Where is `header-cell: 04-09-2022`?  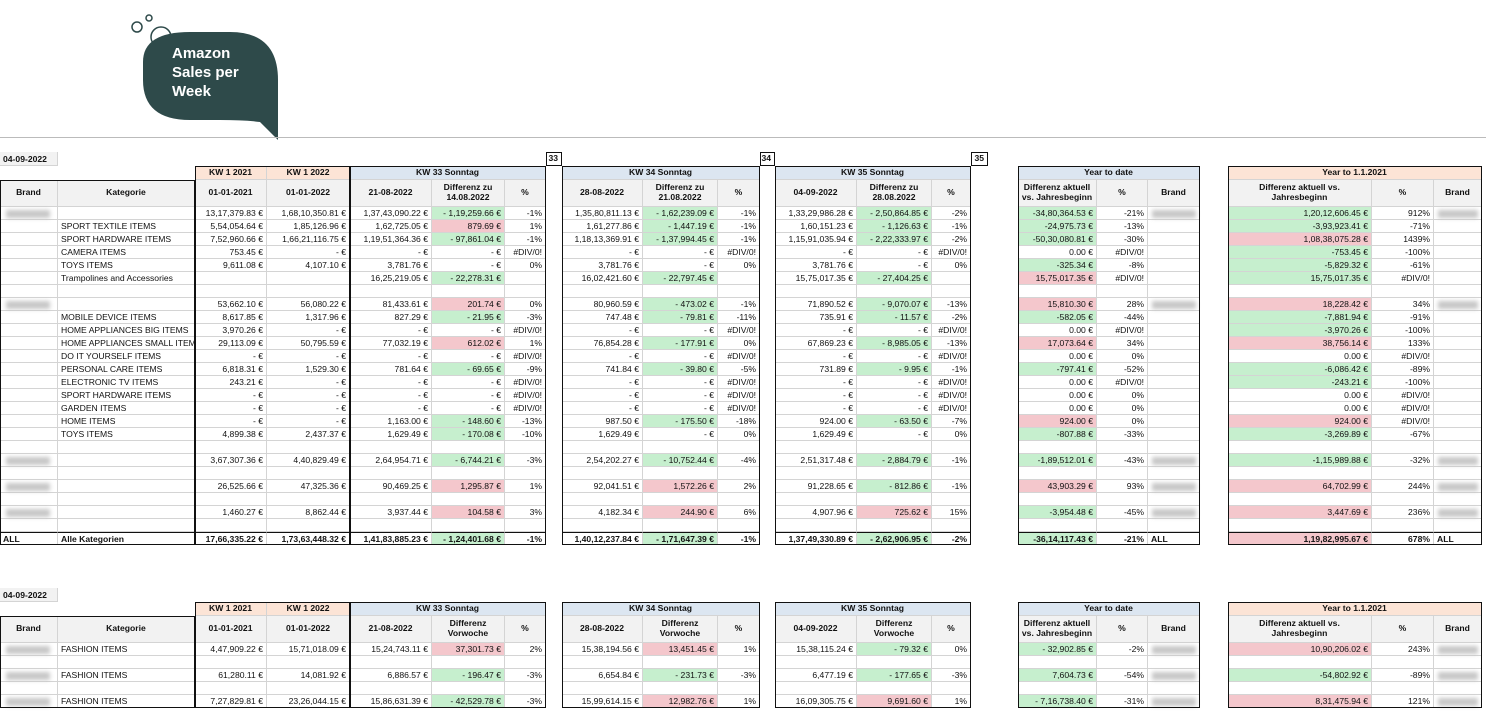
header-cell: 04-09-2022 is located at coordinates (816, 629).